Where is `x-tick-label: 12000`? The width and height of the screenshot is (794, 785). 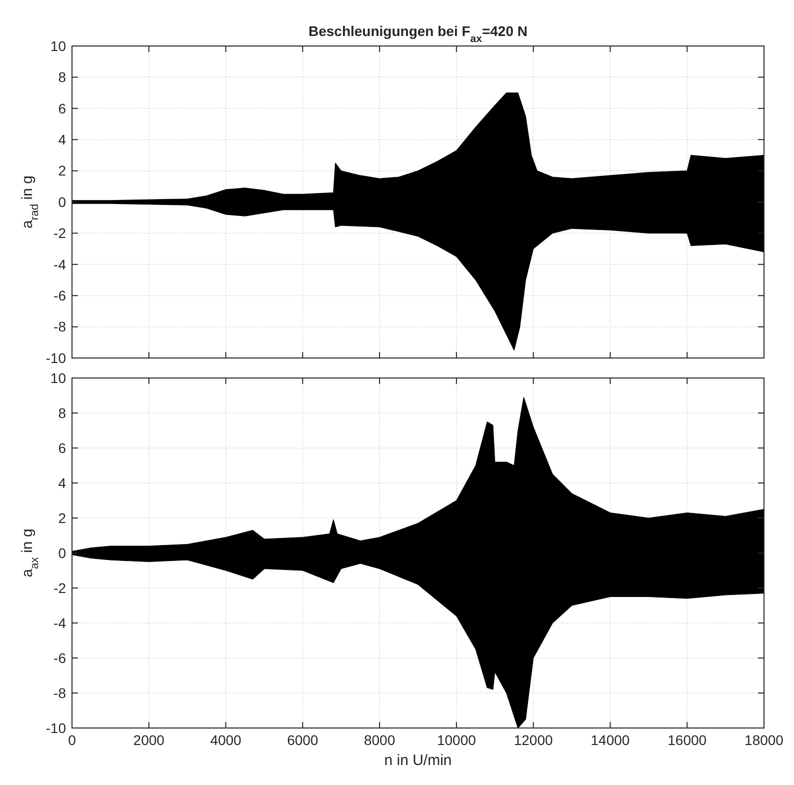 x-tick-label: 12000 is located at coordinates (534, 740).